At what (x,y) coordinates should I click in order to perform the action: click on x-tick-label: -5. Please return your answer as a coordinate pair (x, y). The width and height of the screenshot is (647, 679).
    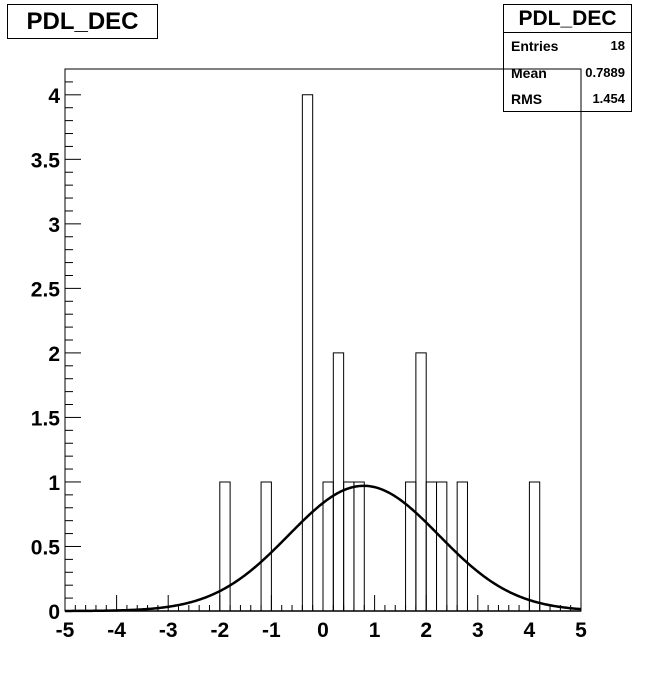
    Looking at the image, I should click on (65, 630).